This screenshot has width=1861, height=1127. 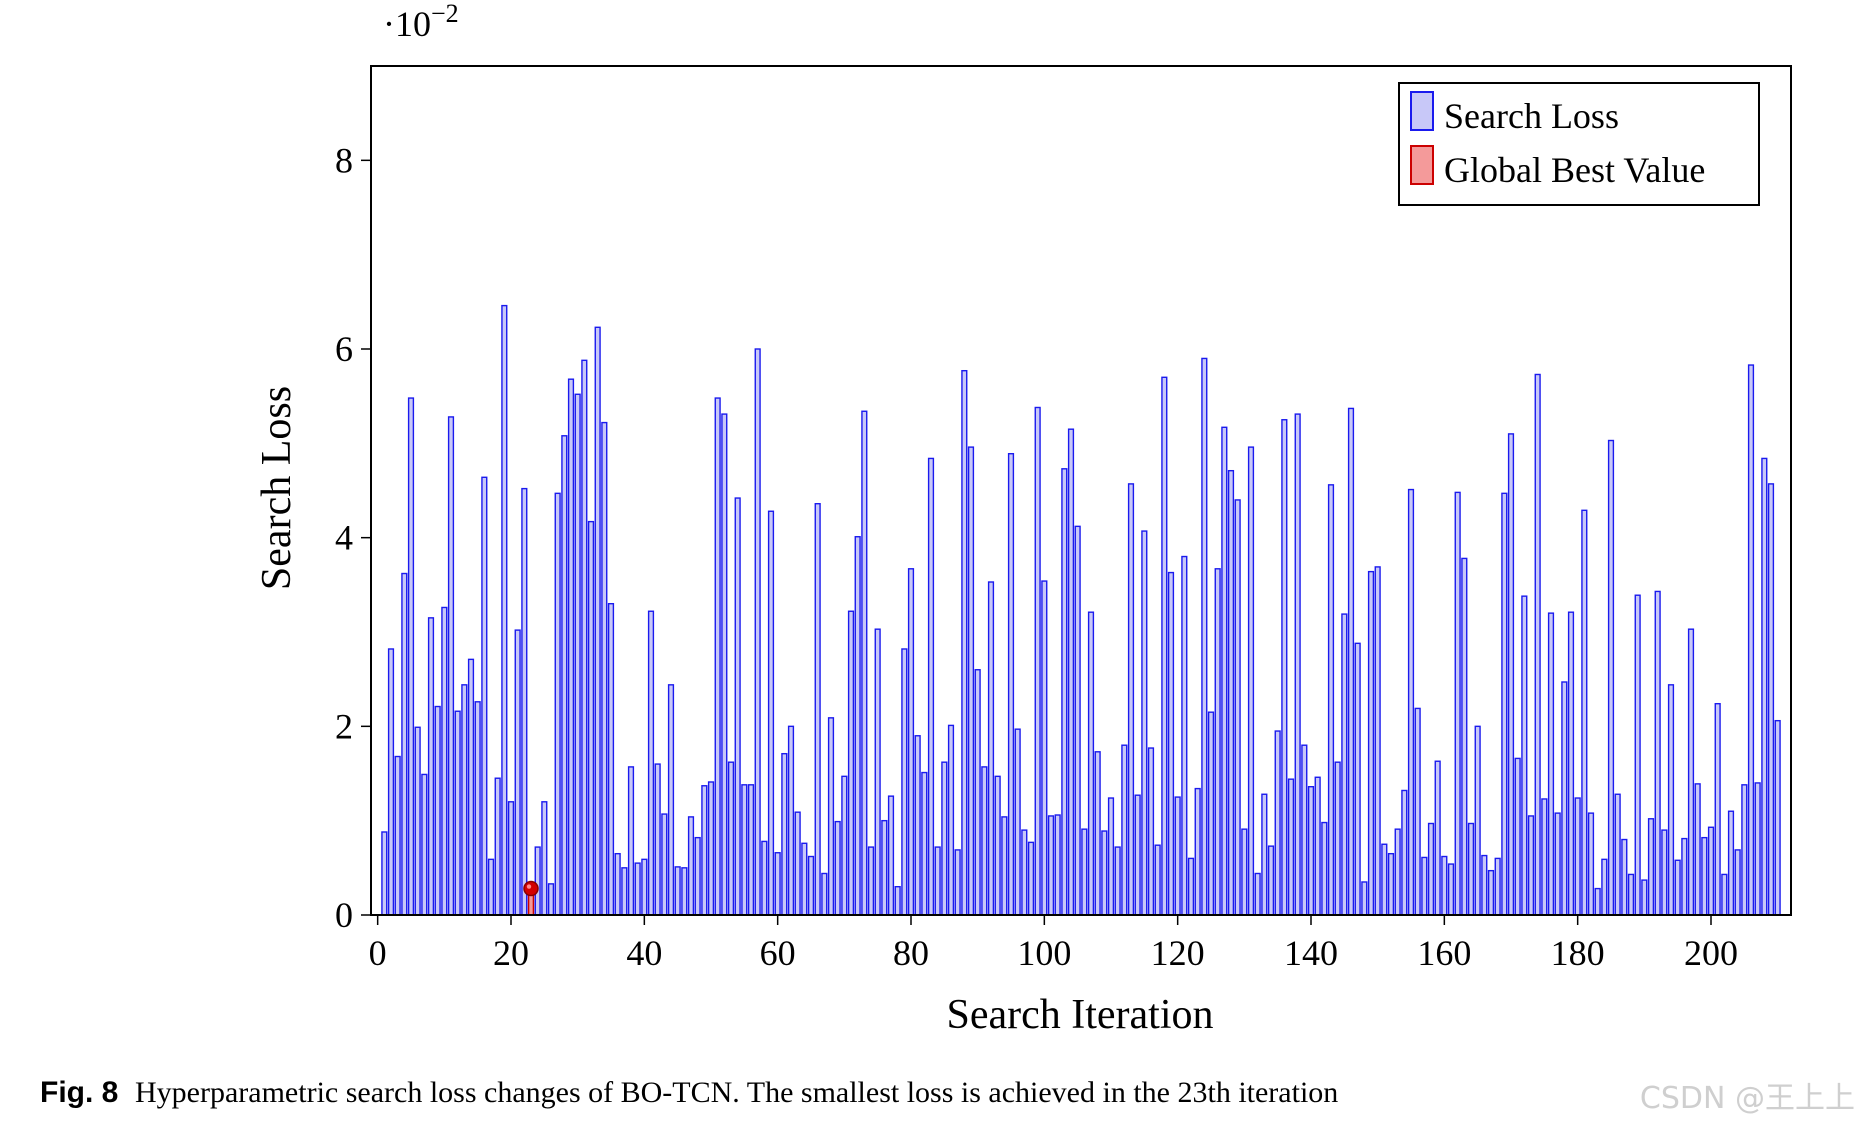 I want to click on legend-label-global-best: Global Best Value, so click(x=1574, y=170).